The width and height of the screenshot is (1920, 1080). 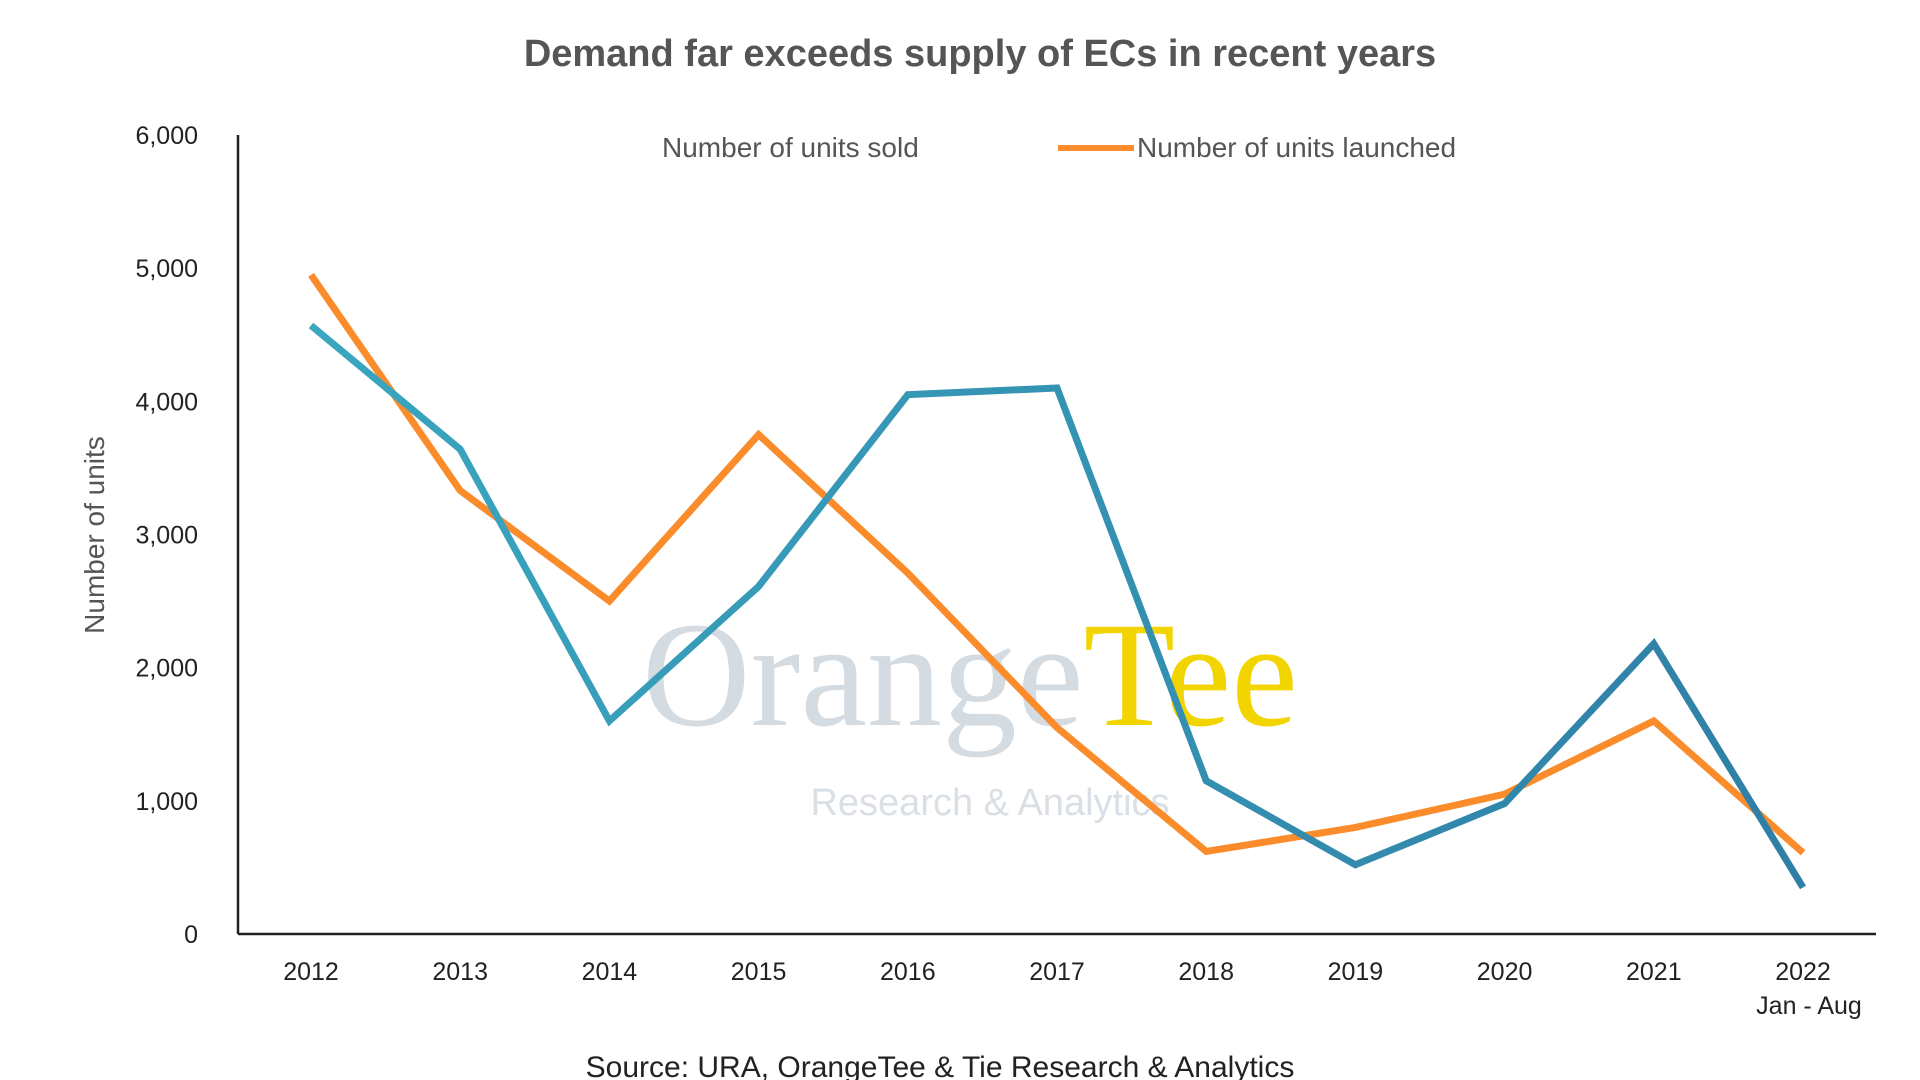 I want to click on y-tick-label: 4,000, so click(x=166, y=402).